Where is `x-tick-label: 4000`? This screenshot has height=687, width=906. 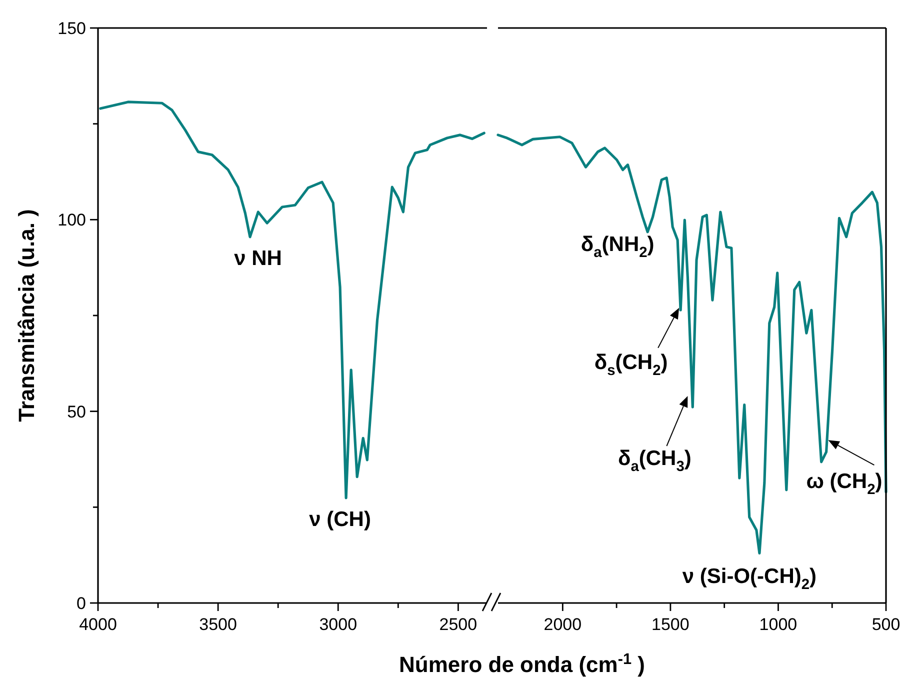
x-tick-label: 4000 is located at coordinates (98, 624).